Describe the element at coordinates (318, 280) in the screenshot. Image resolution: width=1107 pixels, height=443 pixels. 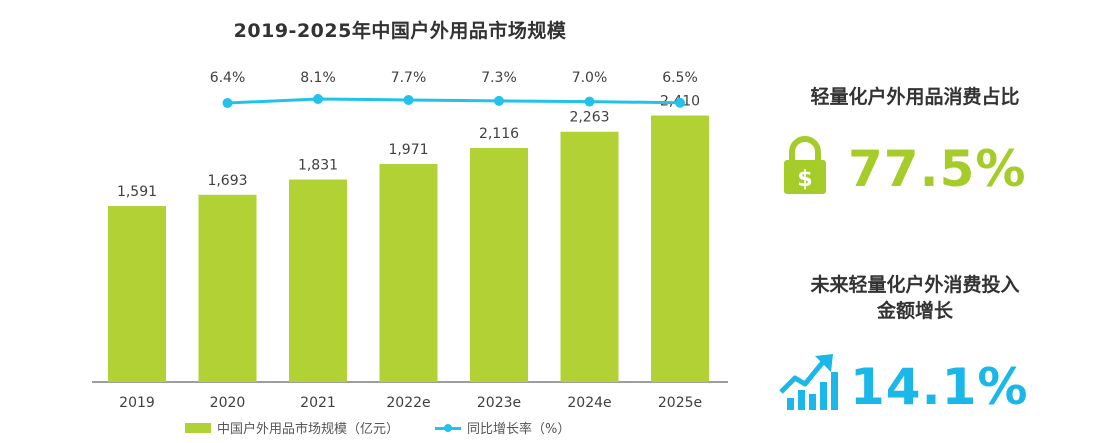
I see `bar-2021` at that location.